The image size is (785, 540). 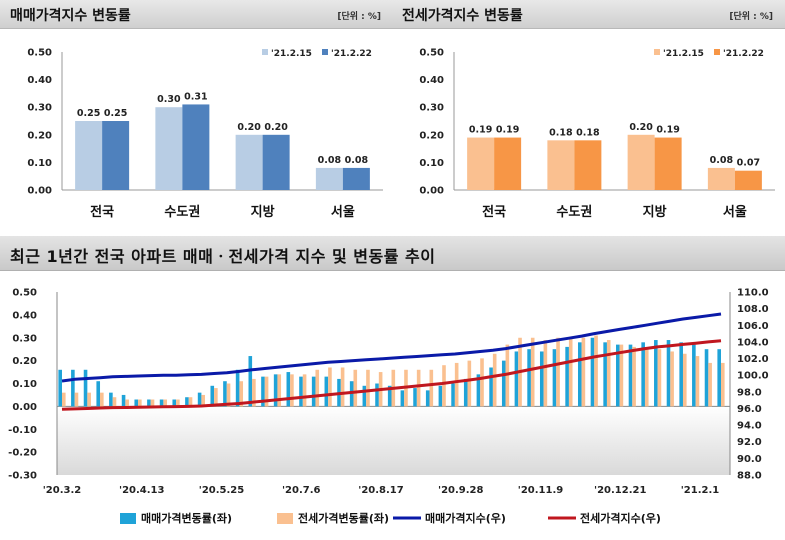 What do you see at coordinates (39, 135) in the screenshot?
I see `sale-y-tick-label: 0.20` at bounding box center [39, 135].